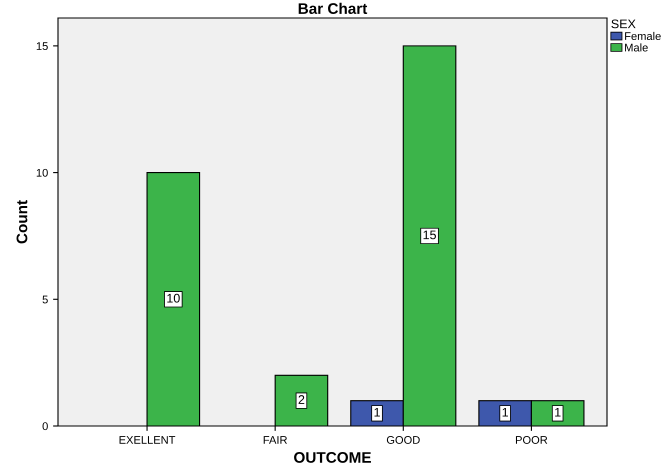  I want to click on data-label: 15, so click(430, 235).